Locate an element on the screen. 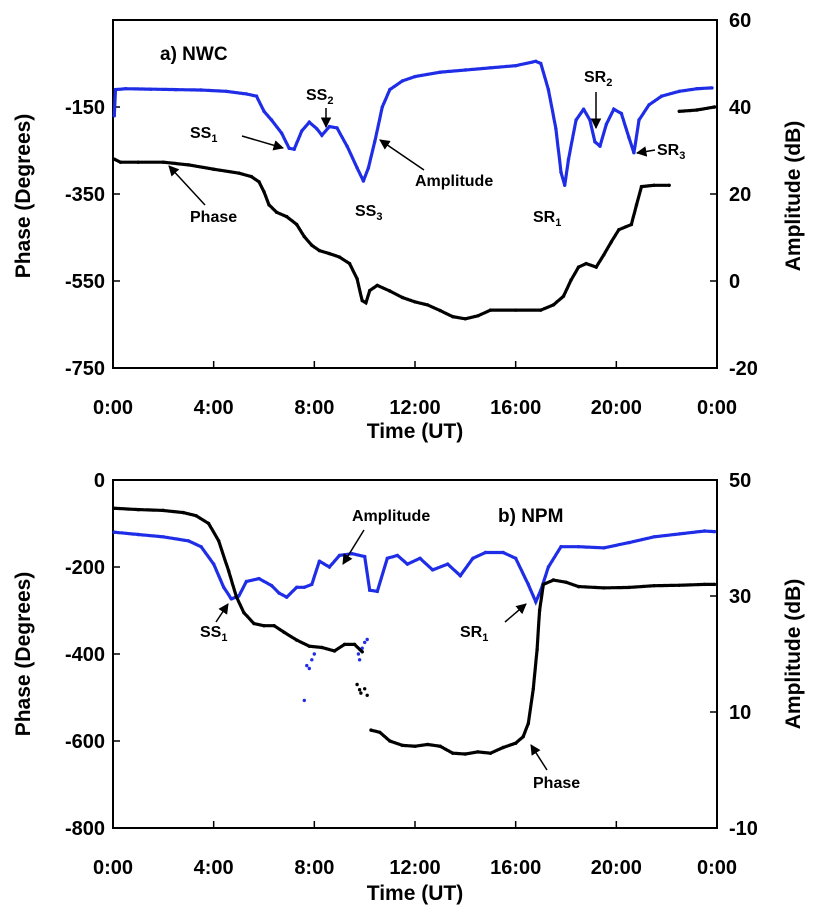  y-tick-label-right: -10 is located at coordinates (743, 829).